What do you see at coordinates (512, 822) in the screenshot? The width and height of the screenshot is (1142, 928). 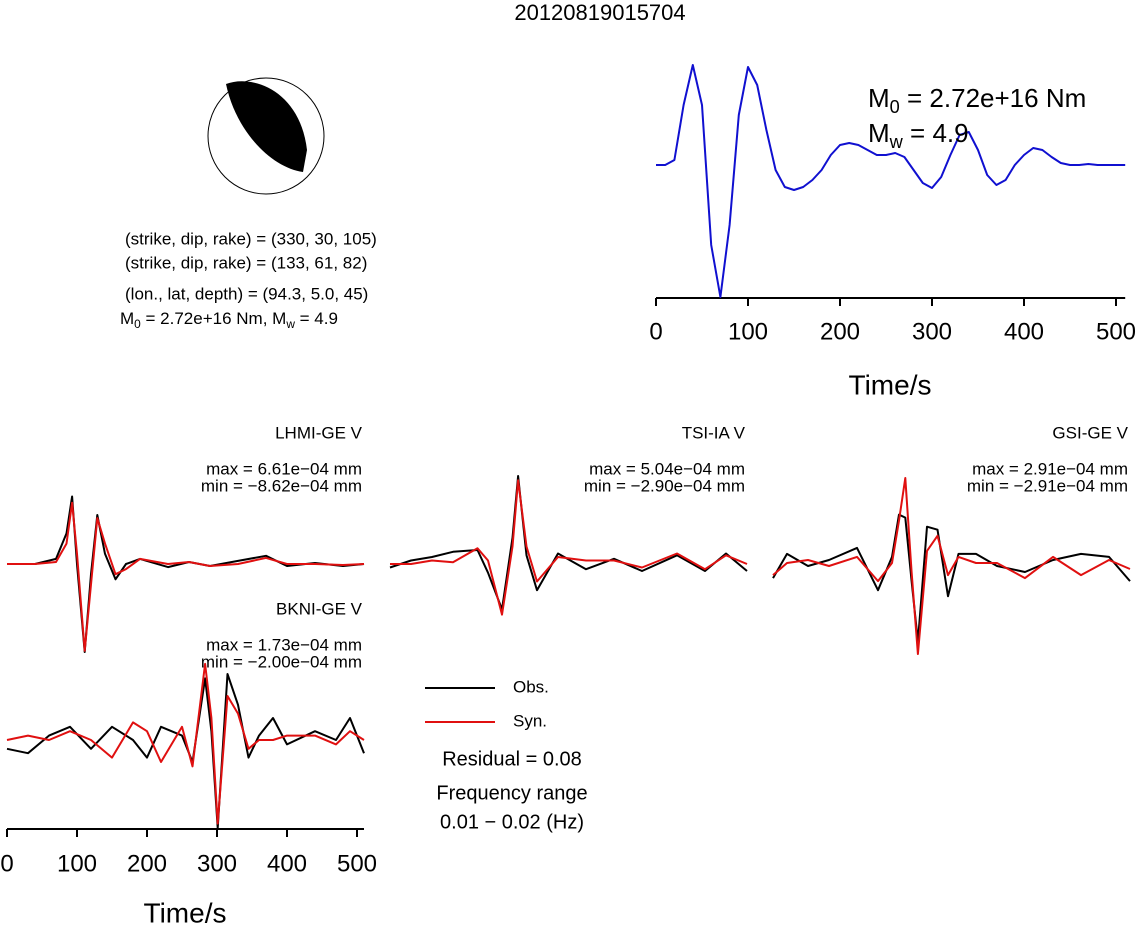 I see `frequency-range: 0.01 − 0.02 (Hz)` at bounding box center [512, 822].